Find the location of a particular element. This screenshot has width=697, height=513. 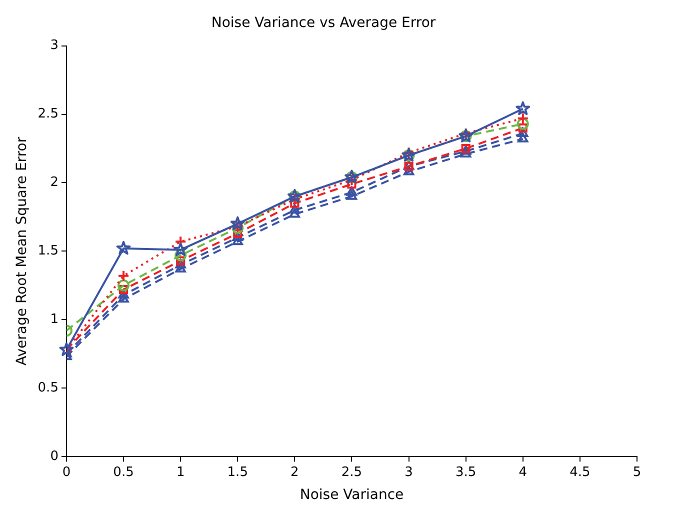

y-tick-label: 0 is located at coordinates (54, 456).